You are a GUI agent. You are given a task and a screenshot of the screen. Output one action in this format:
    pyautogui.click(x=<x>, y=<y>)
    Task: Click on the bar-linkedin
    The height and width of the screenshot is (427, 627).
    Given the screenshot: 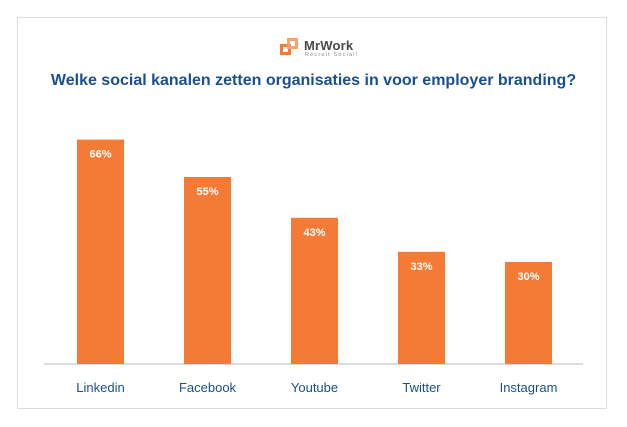 What is the action you would take?
    pyautogui.click(x=100, y=251)
    